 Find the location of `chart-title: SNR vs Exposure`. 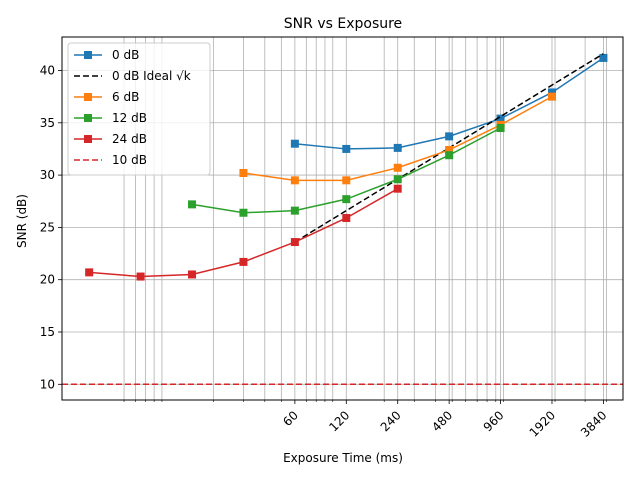

chart-title: SNR vs Exposure is located at coordinates (343, 24).